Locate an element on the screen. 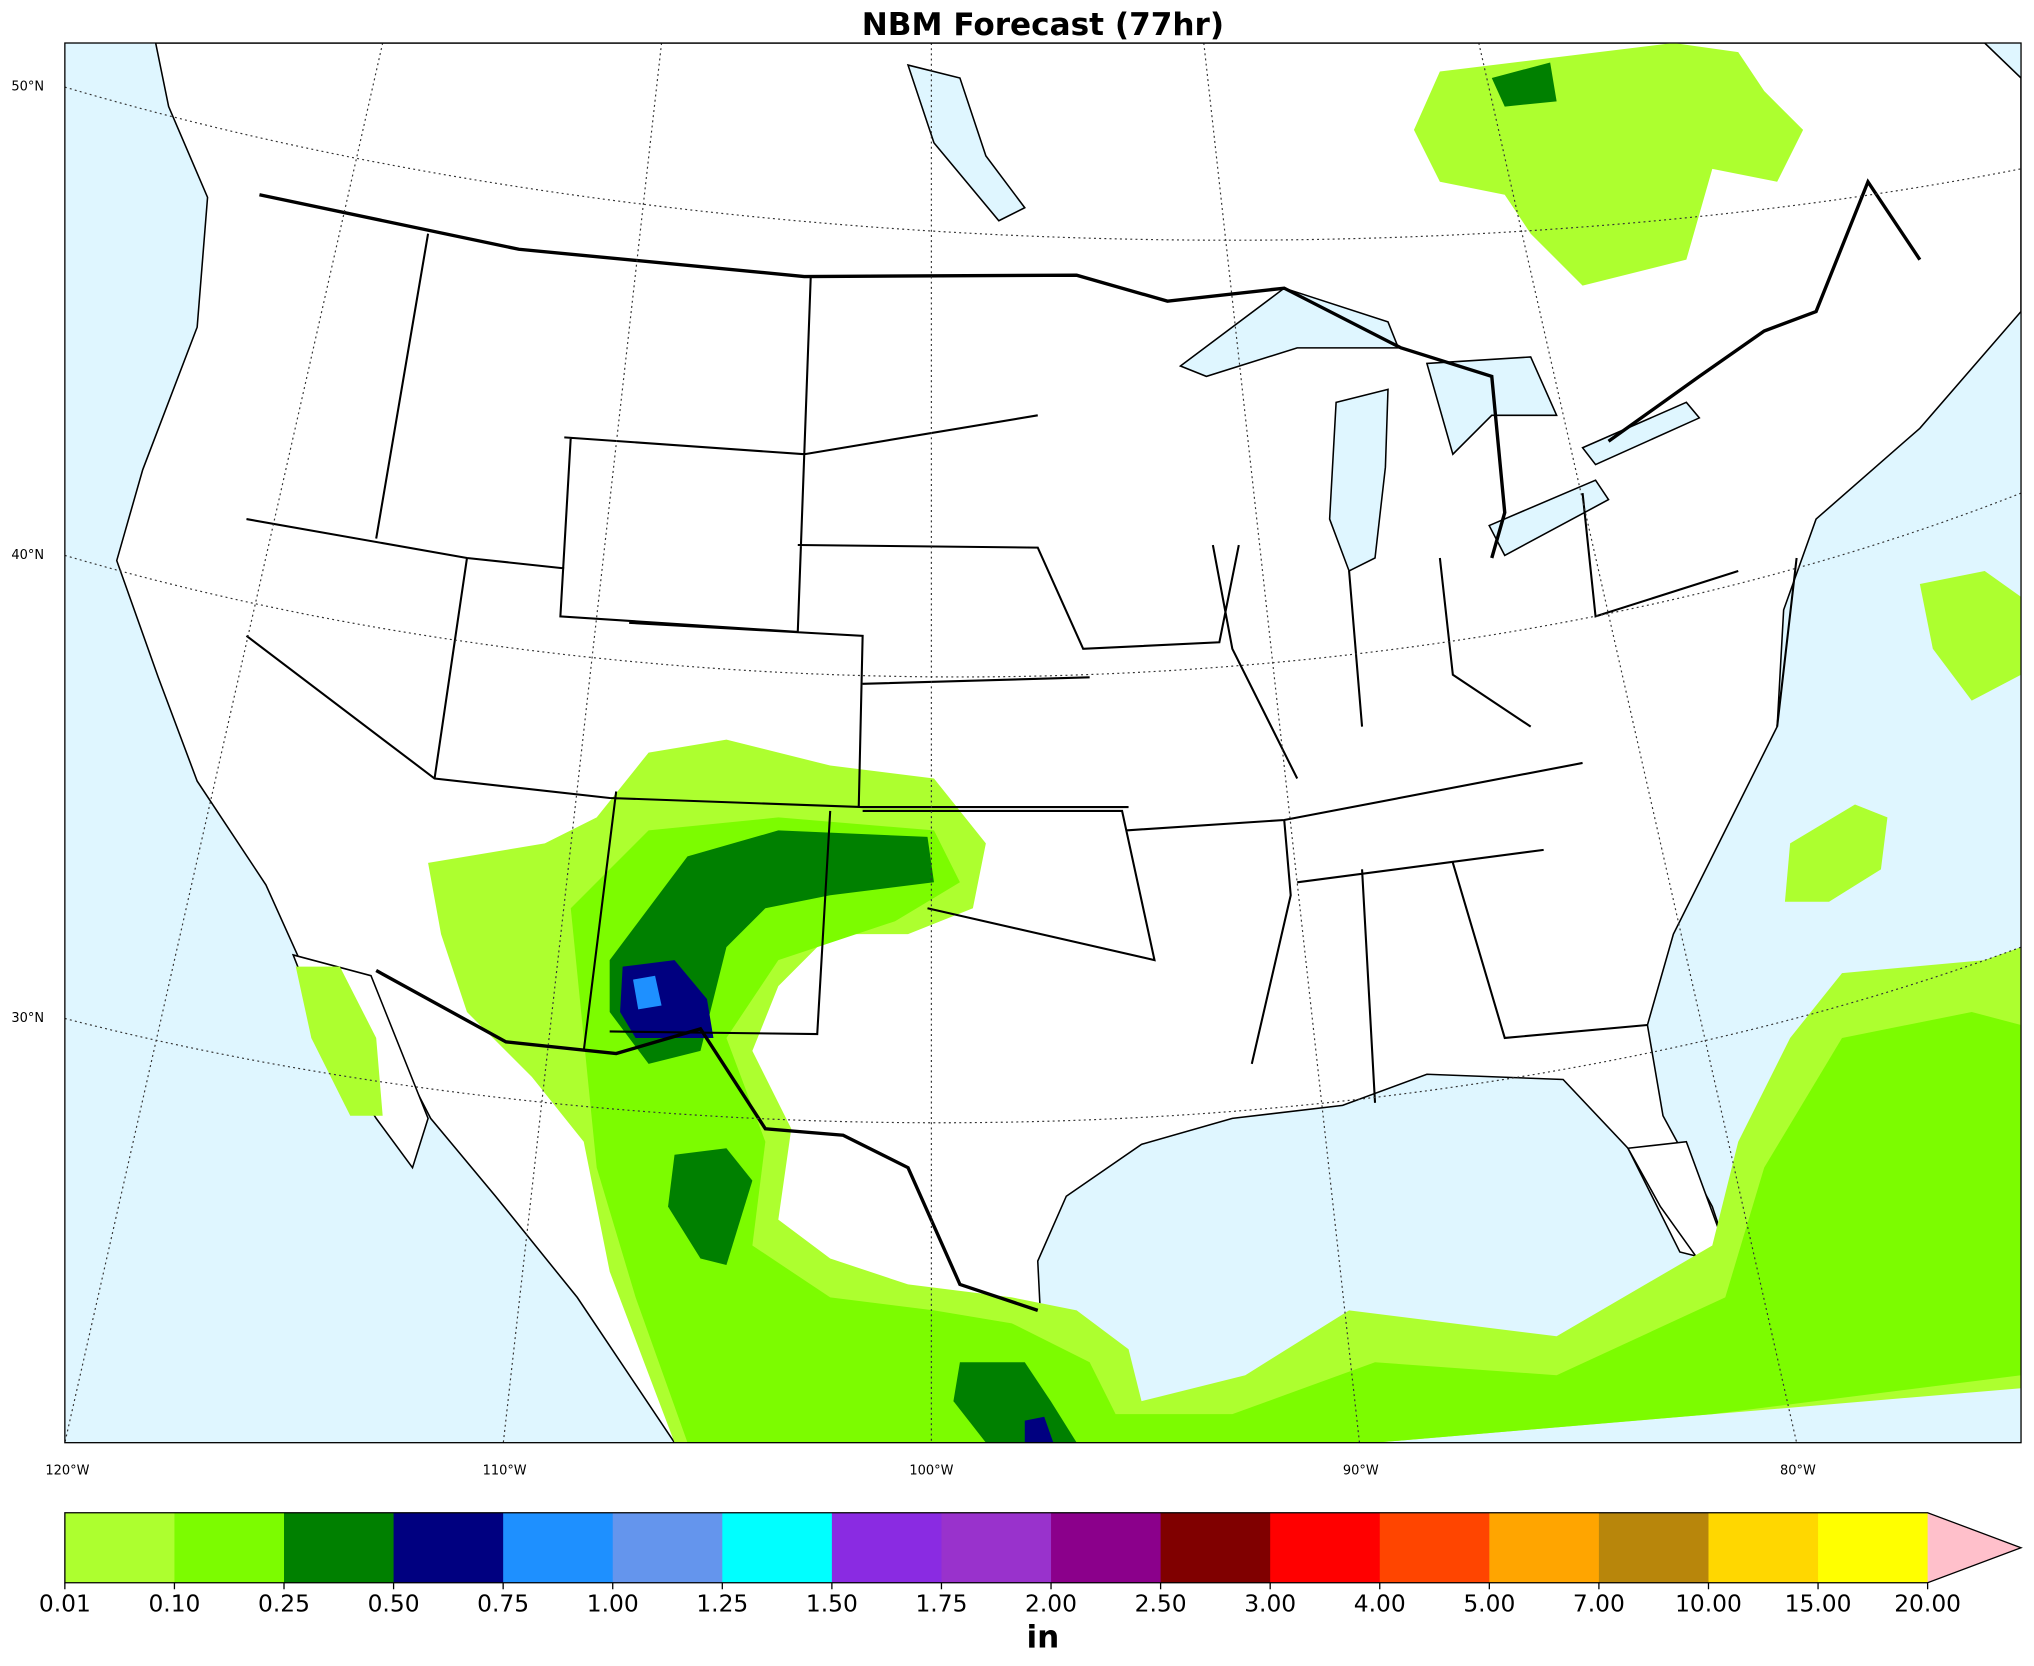 The height and width of the screenshot is (1666, 2034). colorbar-unit: in is located at coordinates (1043, 1638).